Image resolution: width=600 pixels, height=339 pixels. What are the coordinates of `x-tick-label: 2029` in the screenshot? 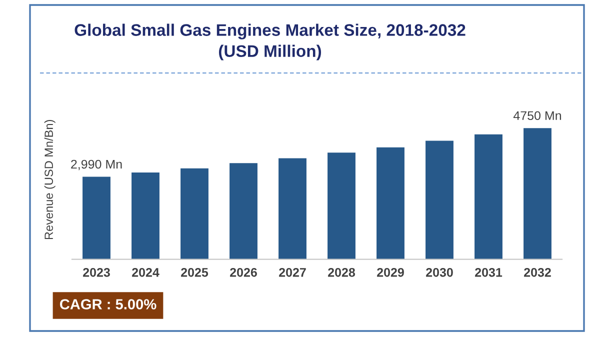 It's located at (390, 272).